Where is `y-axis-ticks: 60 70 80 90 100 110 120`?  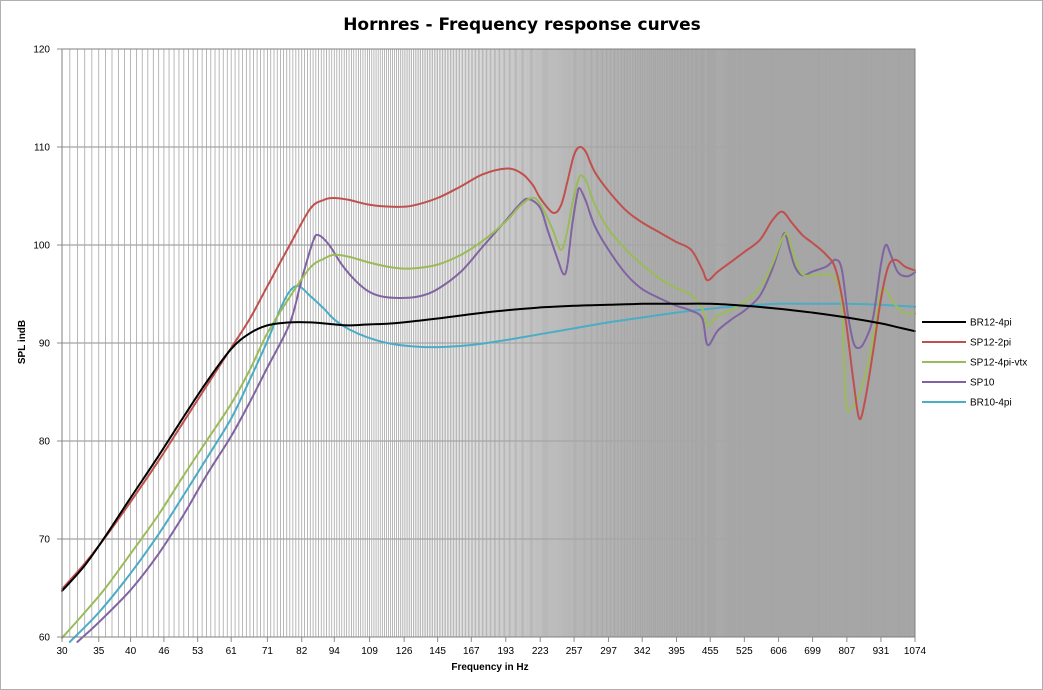
y-axis-ticks: 60 70 80 90 100 110 120 is located at coordinates (41, 344).